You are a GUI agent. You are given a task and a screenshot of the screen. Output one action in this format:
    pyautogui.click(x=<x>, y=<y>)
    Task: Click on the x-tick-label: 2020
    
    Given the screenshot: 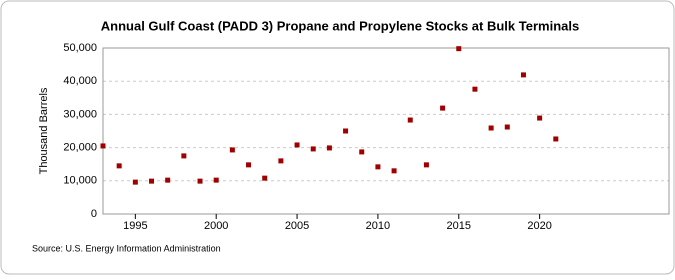 What is the action you would take?
    pyautogui.click(x=539, y=226)
    